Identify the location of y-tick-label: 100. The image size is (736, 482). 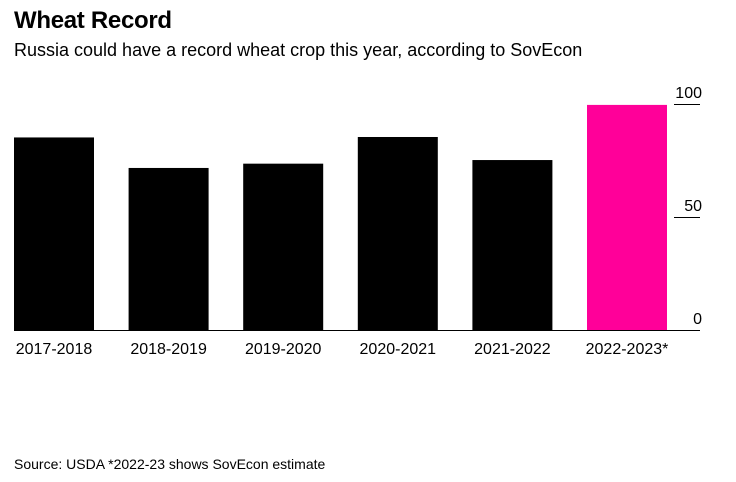
(688, 93).